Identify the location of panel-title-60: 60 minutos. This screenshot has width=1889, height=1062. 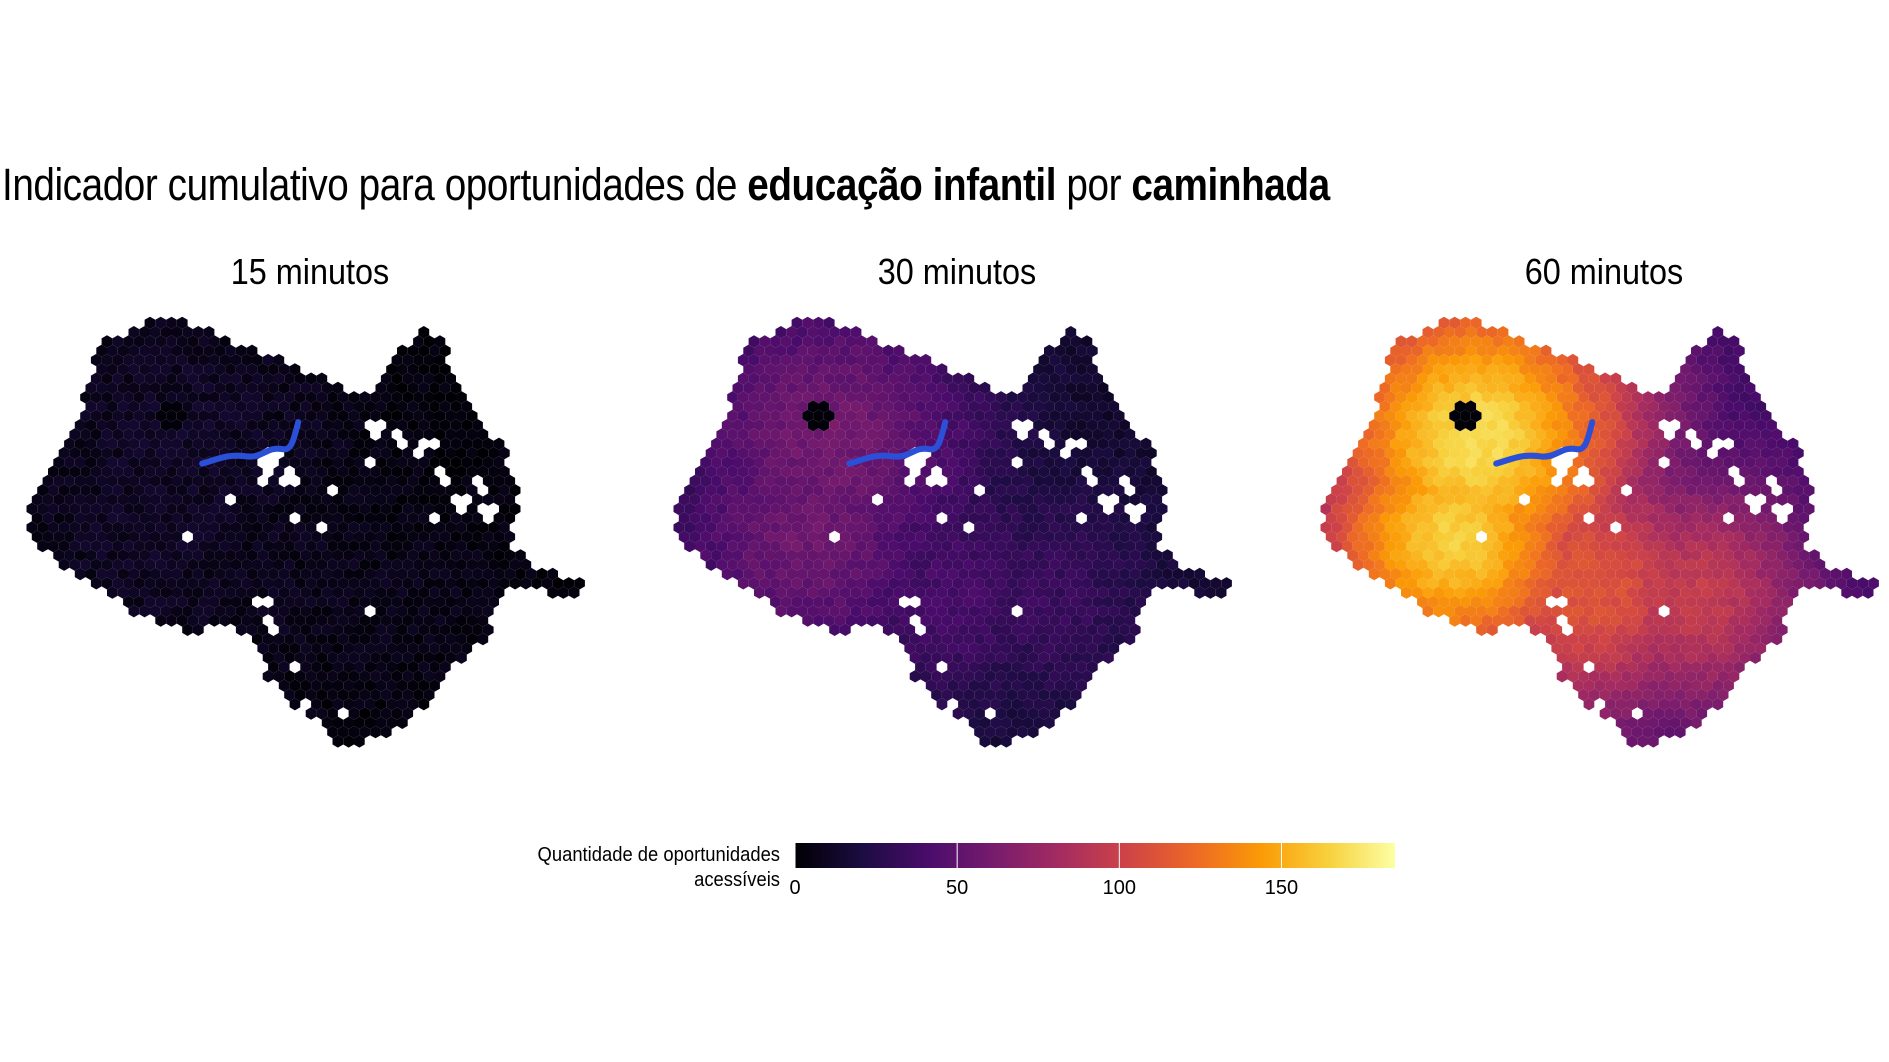
(1604, 271).